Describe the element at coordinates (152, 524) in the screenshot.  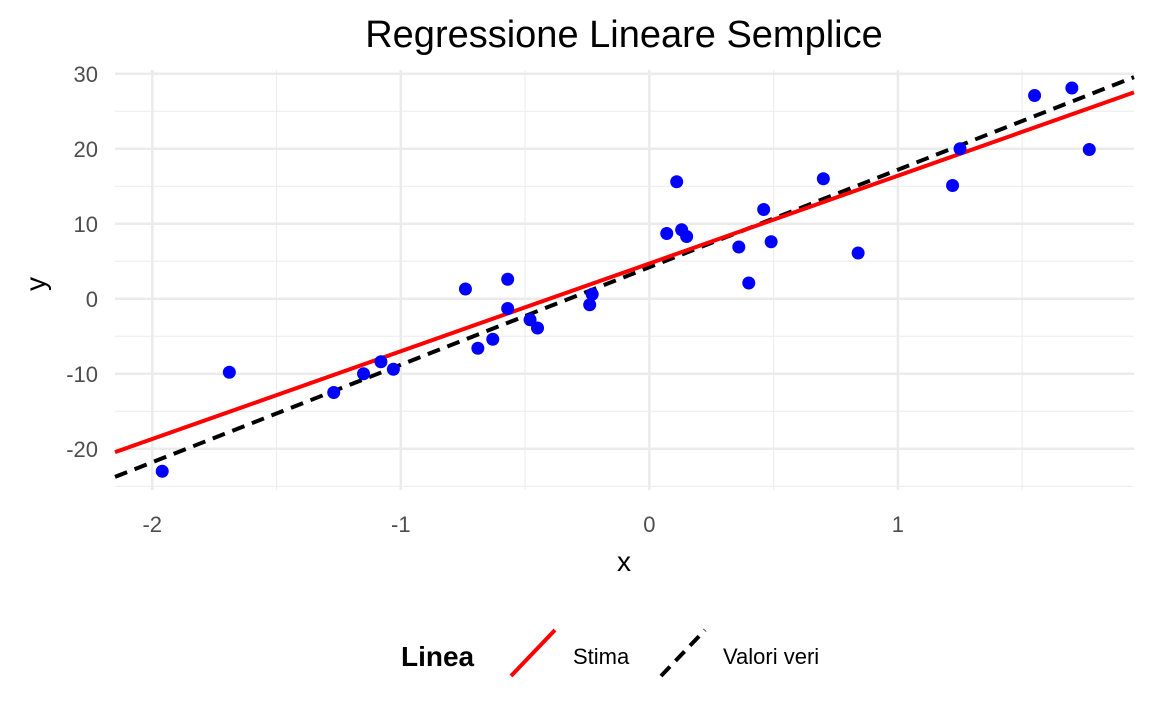
I see `x-tick-label: -2` at that location.